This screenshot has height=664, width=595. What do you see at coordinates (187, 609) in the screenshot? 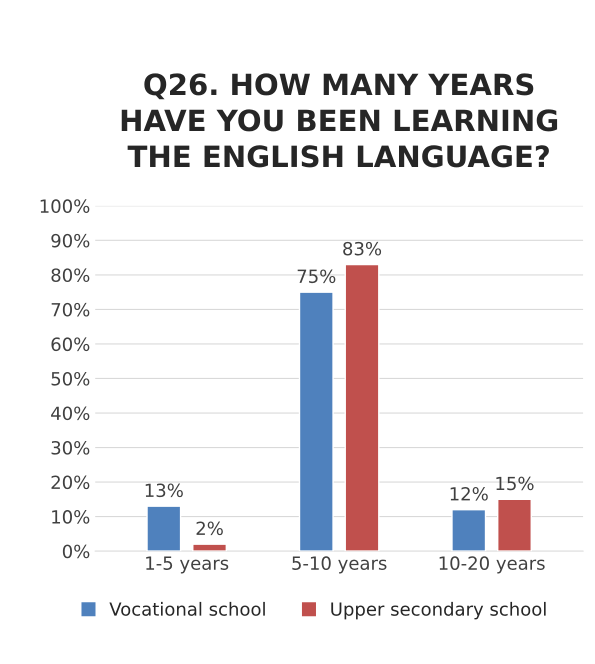
I see `legend-label: Vocational school` at bounding box center [187, 609].